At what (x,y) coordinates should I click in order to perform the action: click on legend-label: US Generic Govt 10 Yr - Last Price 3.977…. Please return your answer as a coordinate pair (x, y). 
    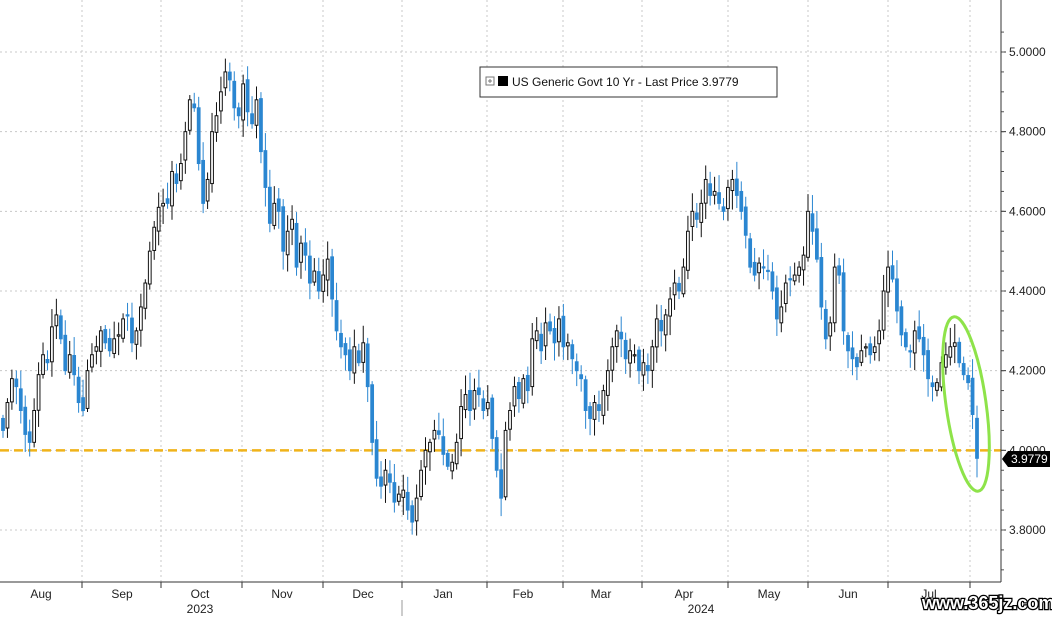
    Looking at the image, I should click on (625, 82).